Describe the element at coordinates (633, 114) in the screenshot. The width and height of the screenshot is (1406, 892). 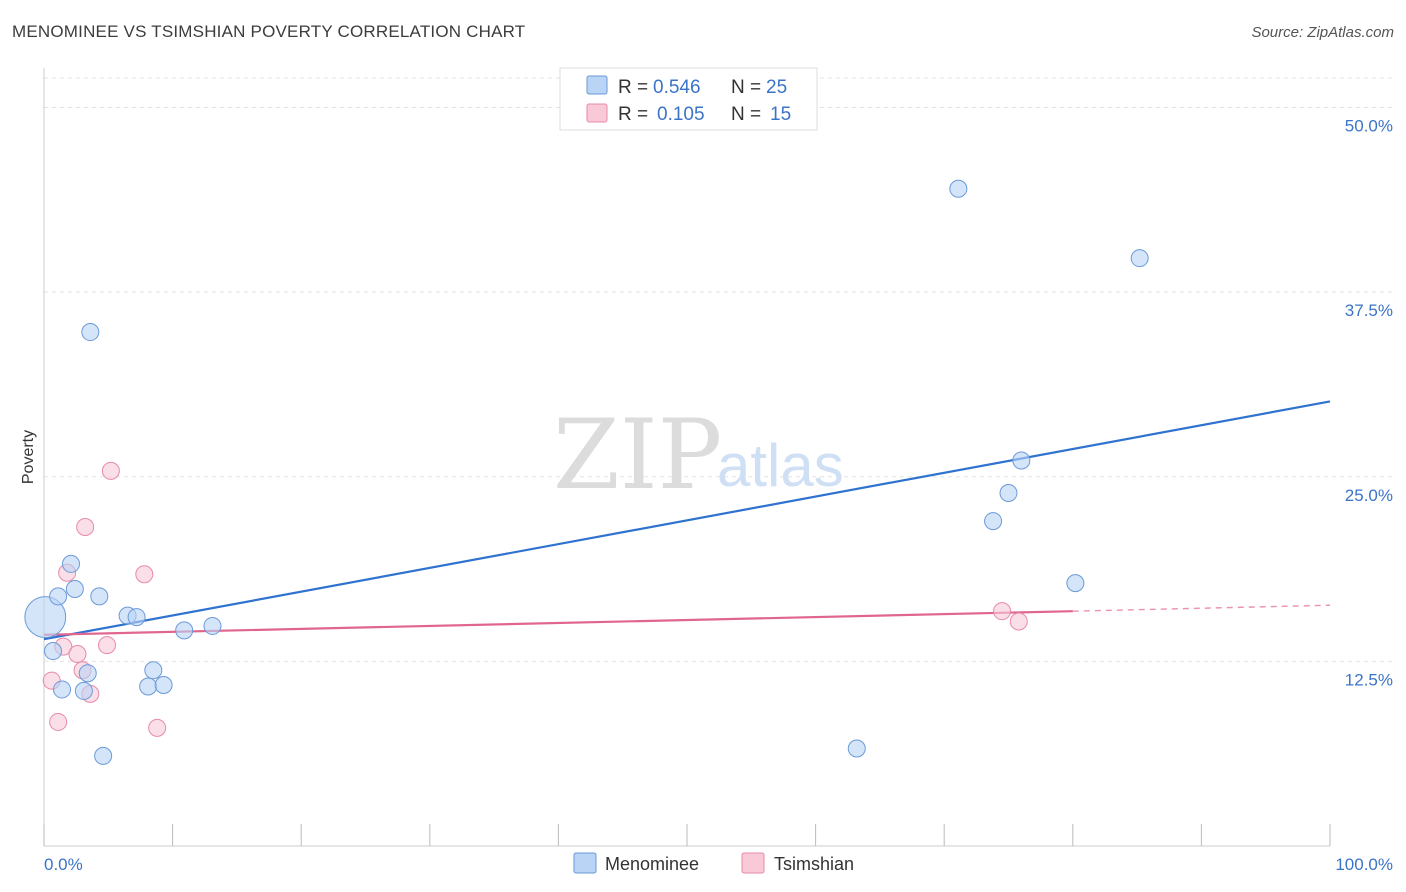
I see `legend-r-label-tsimshian: R =` at that location.